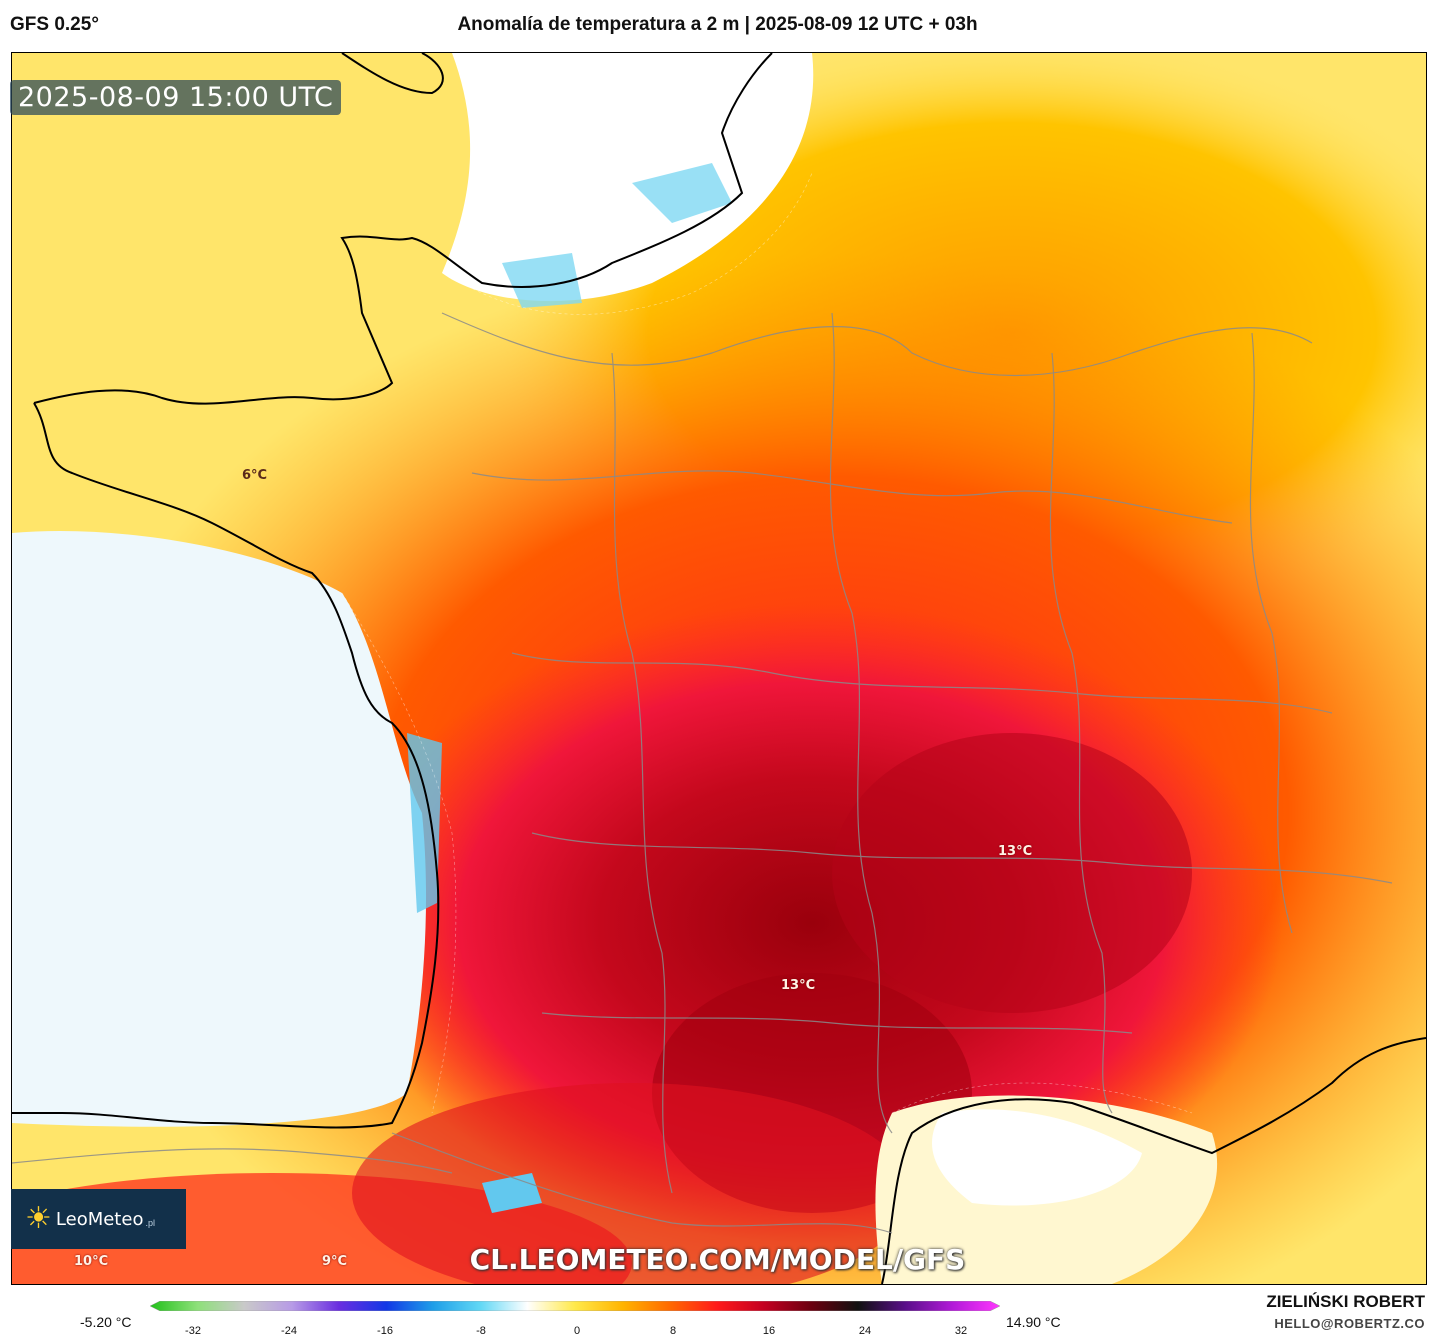  I want to click on legend-tick-label: 0, so click(577, 1331).